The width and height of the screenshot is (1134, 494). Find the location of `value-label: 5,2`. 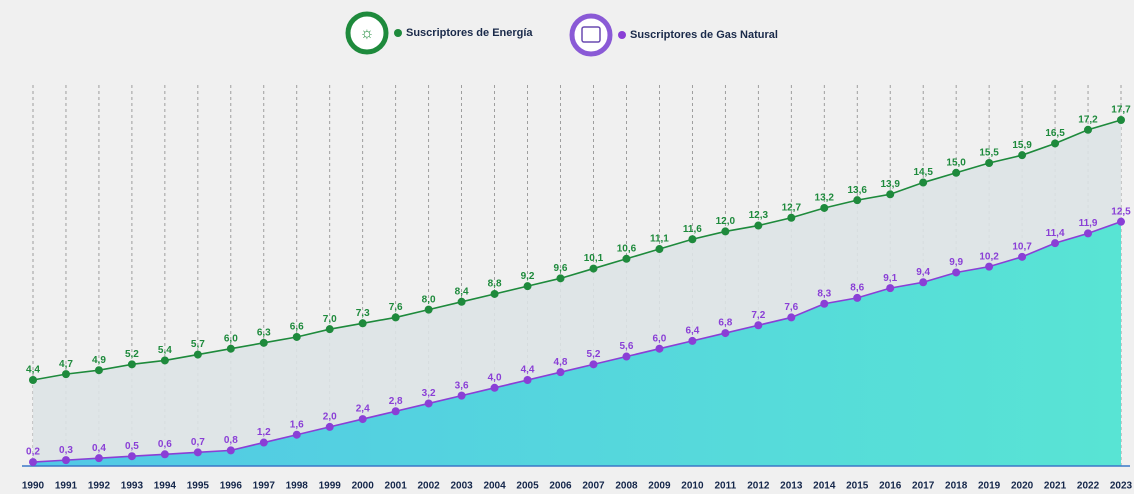

value-label: 5,2 is located at coordinates (132, 354).